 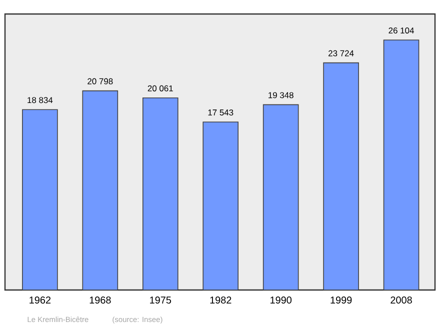 What do you see at coordinates (281, 95) in the screenshot?
I see `data-label: 19 348` at bounding box center [281, 95].